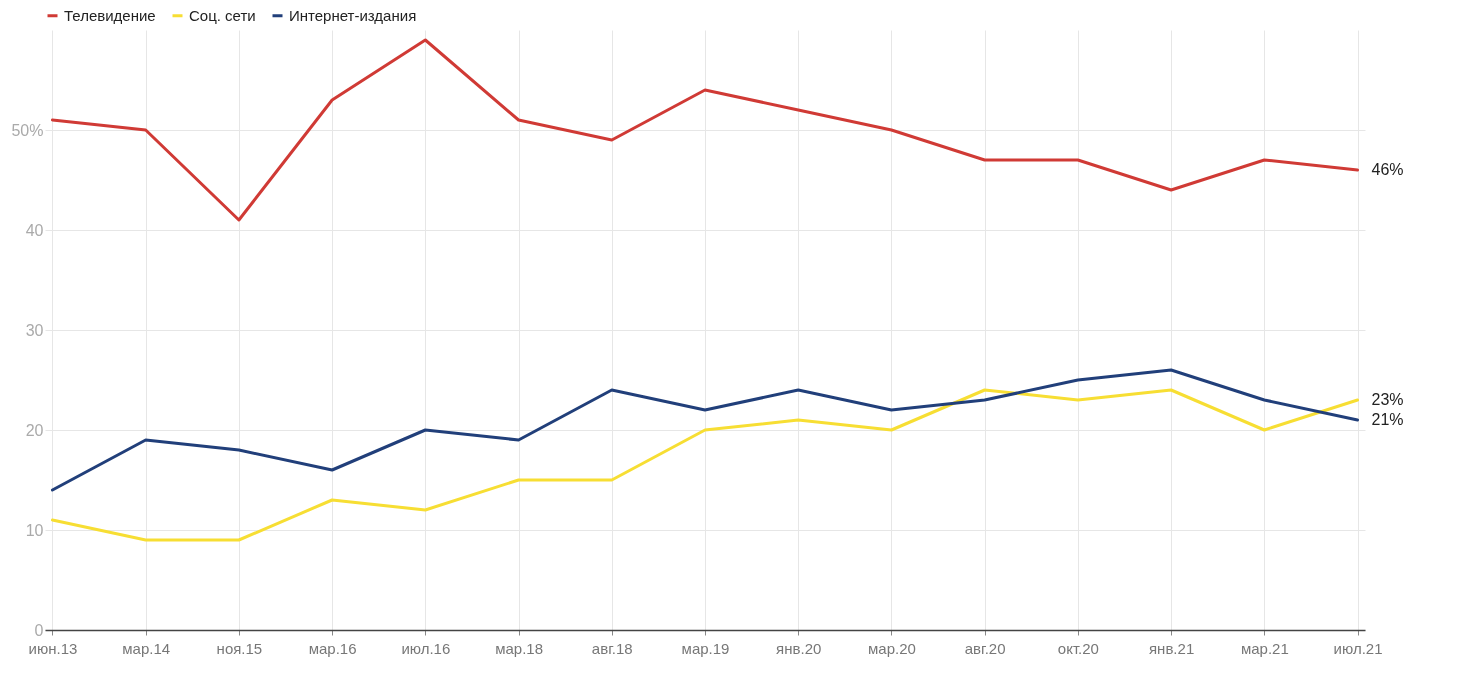 Image resolution: width=1479 pixels, height=691 pixels. I want to click on y-tick-label: 0, so click(39, 630).